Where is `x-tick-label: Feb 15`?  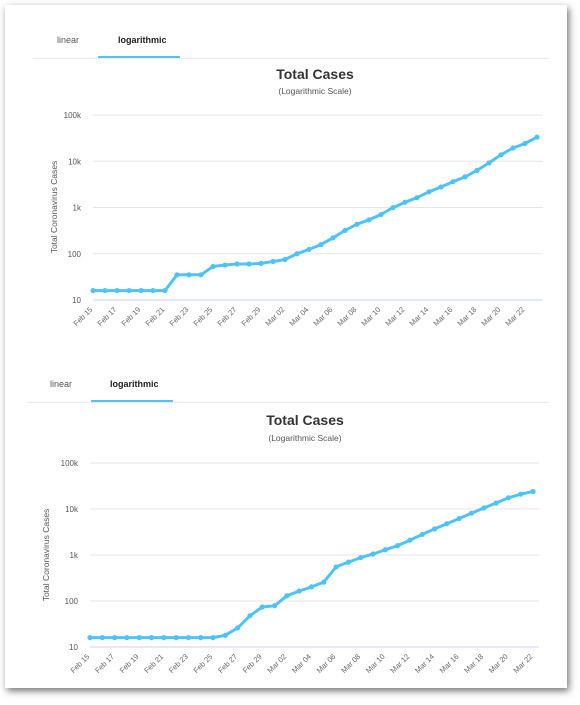
x-tick-label: Feb 15 is located at coordinates (80, 663).